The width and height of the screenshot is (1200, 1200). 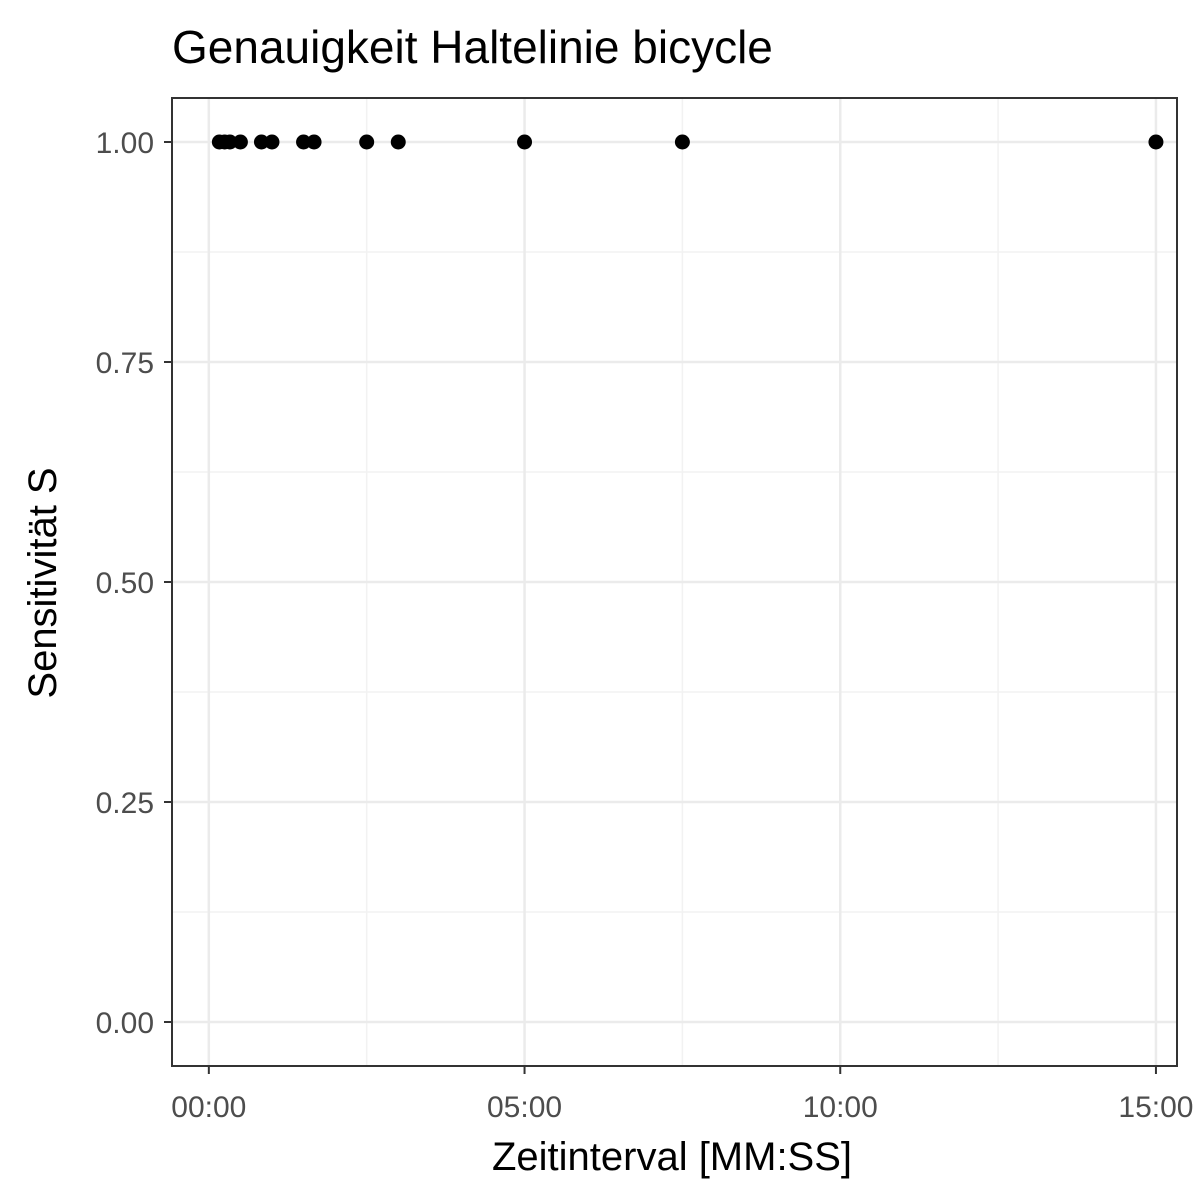 I want to click on x-tick-label: 10:00, so click(x=840, y=1107).